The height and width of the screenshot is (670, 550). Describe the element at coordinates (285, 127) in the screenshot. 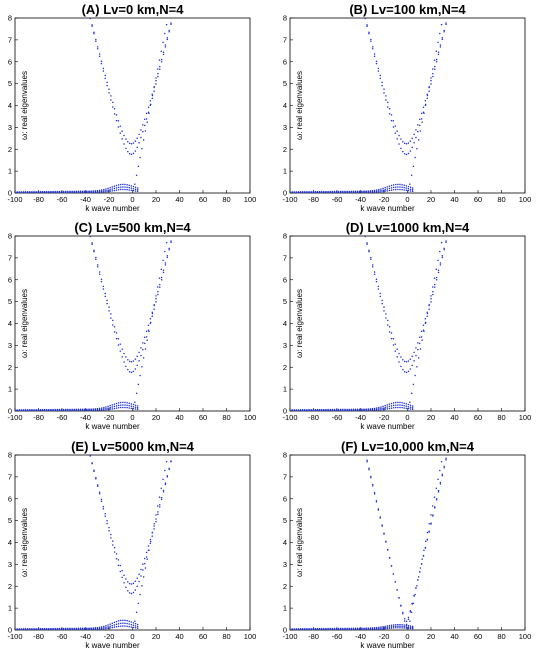

I see `chart-1-ytick-label: 3` at that location.